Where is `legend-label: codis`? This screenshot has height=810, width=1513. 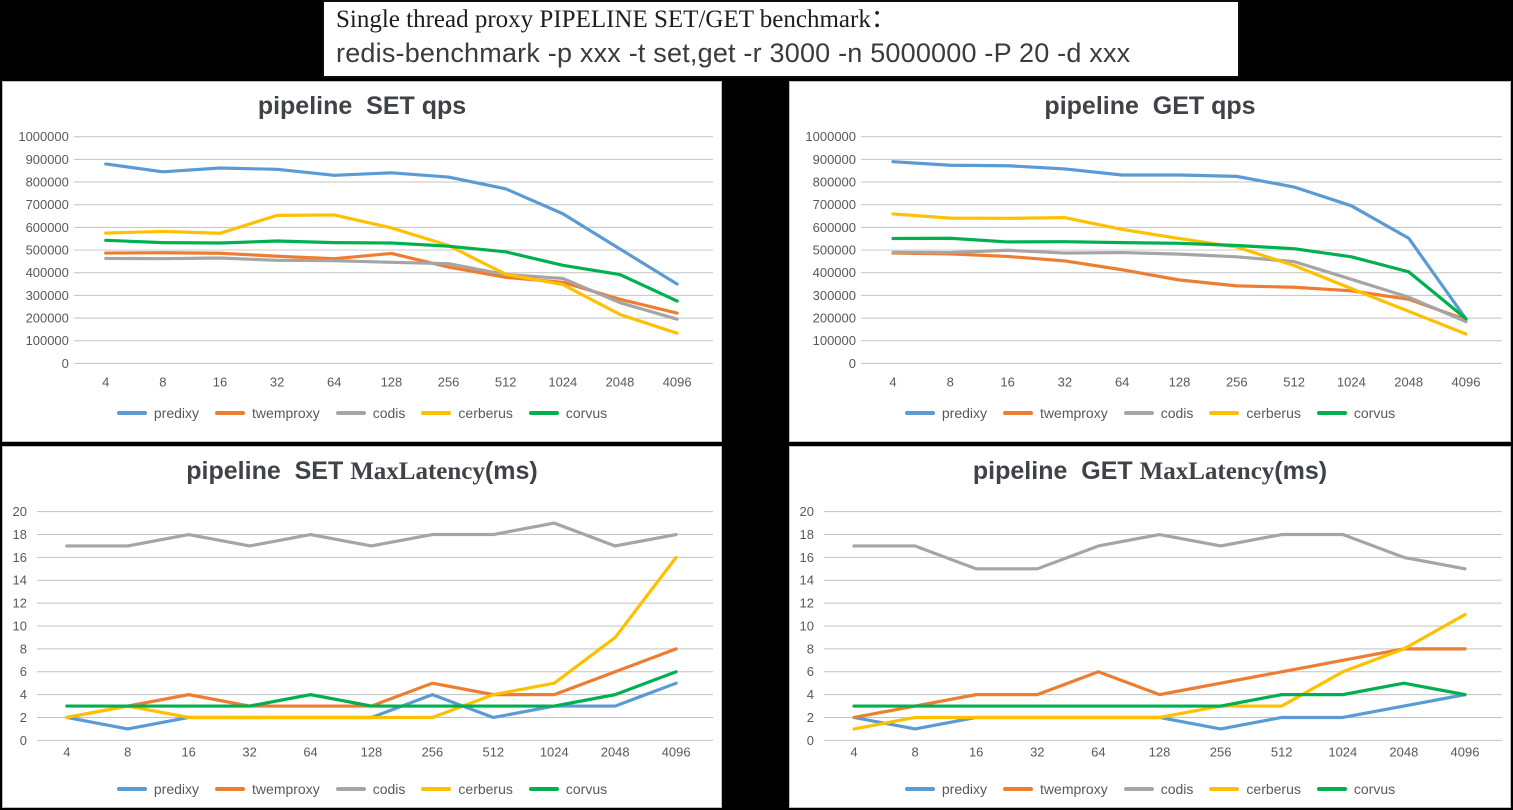
legend-label: codis is located at coordinates (389, 789).